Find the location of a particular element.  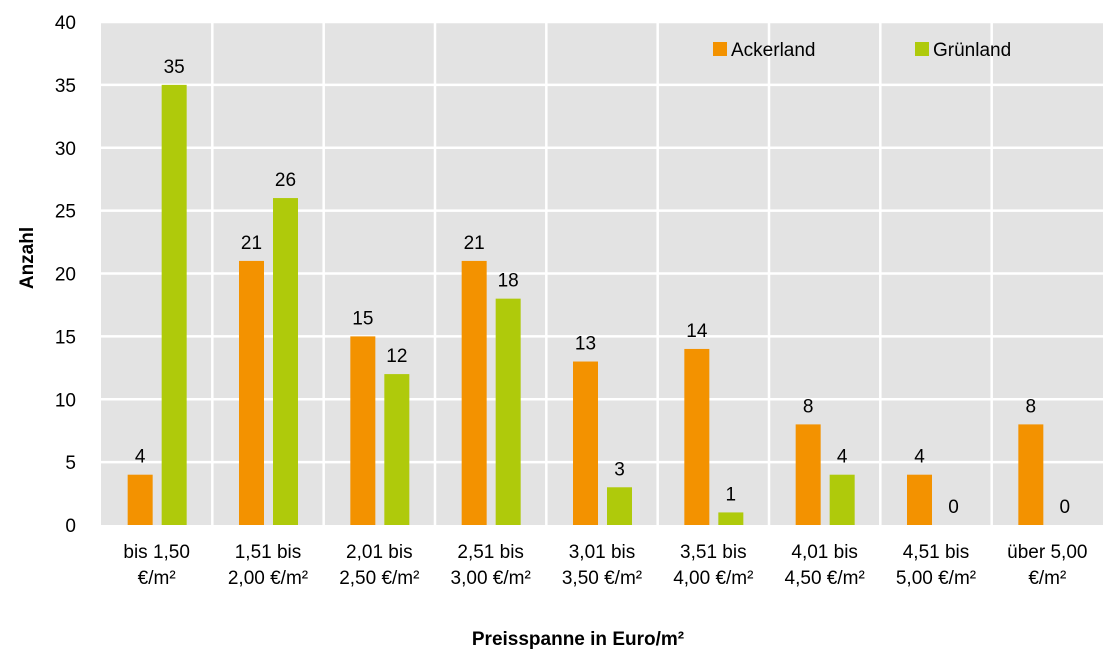

y-tick-label: 15 is located at coordinates (65, 337).